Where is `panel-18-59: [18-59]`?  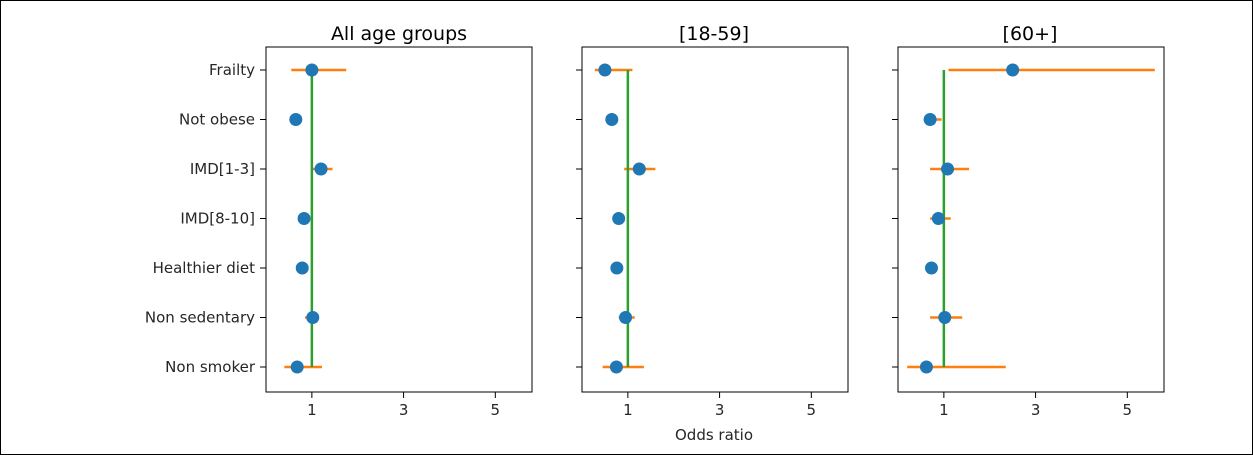
panel-18-59: [18-59] is located at coordinates (714, 34).